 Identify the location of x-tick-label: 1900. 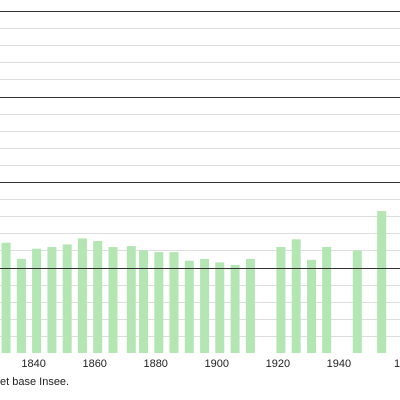
(217, 364).